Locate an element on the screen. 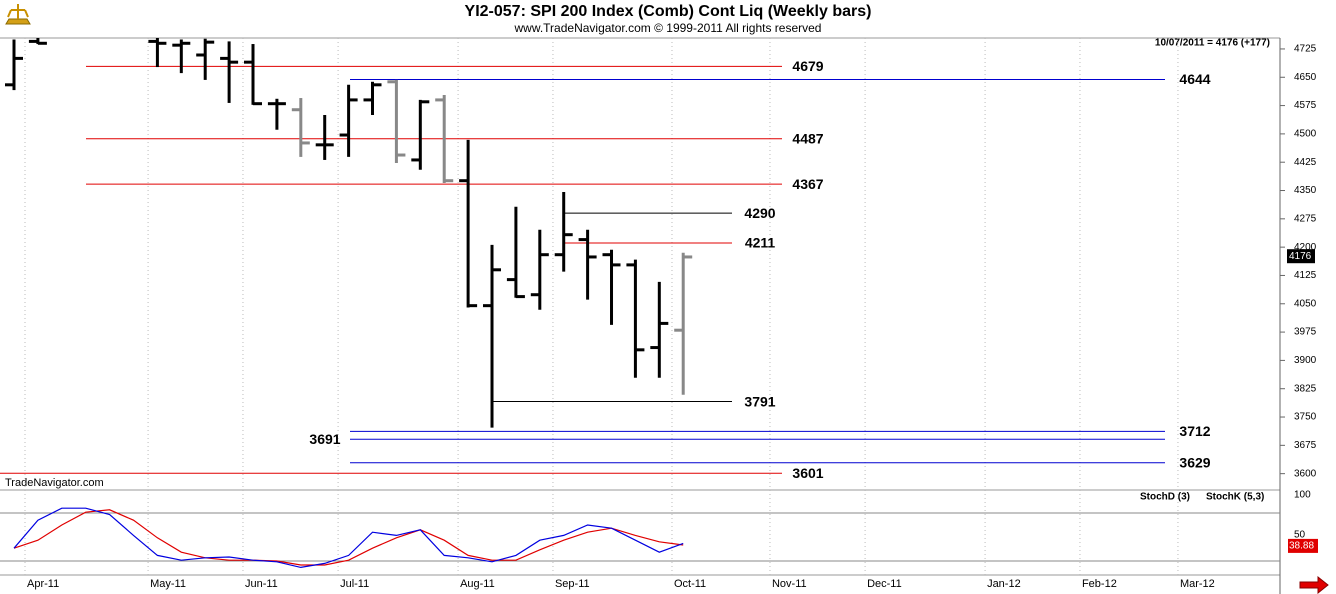  y-tick-label: 4650 is located at coordinates (1305, 77).